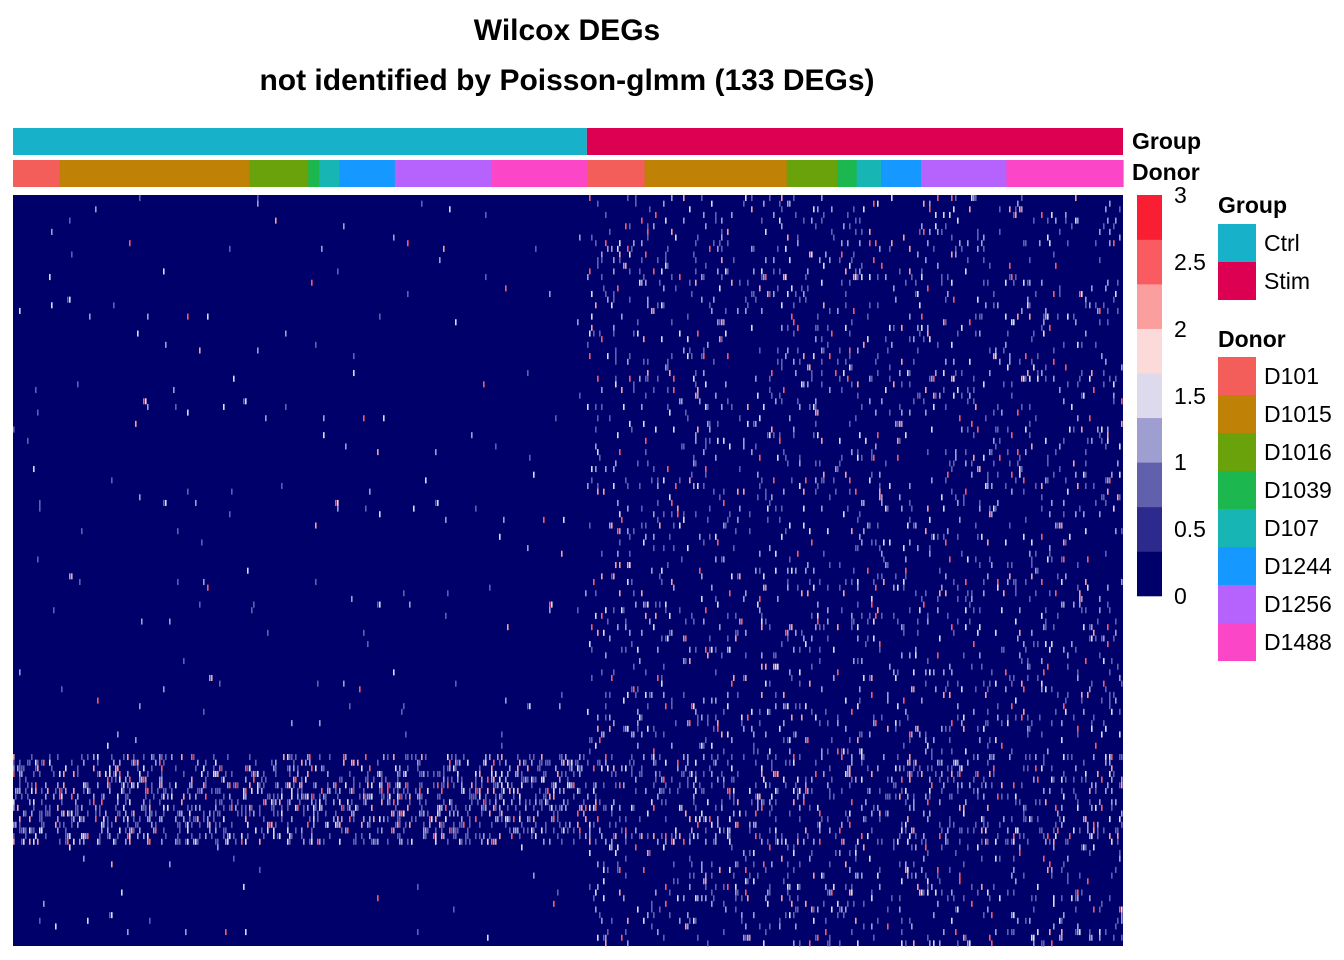  Describe the element at coordinates (1291, 528) in the screenshot. I see `donor-legend-label: D107` at that location.